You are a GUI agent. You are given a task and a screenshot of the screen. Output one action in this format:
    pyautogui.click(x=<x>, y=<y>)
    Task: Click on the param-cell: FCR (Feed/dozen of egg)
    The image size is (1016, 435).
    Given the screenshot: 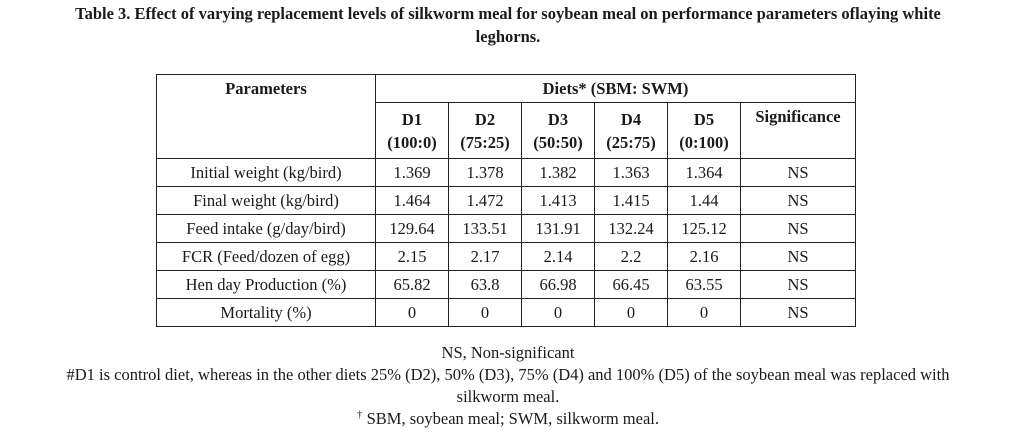 What is the action you would take?
    pyautogui.click(x=266, y=256)
    